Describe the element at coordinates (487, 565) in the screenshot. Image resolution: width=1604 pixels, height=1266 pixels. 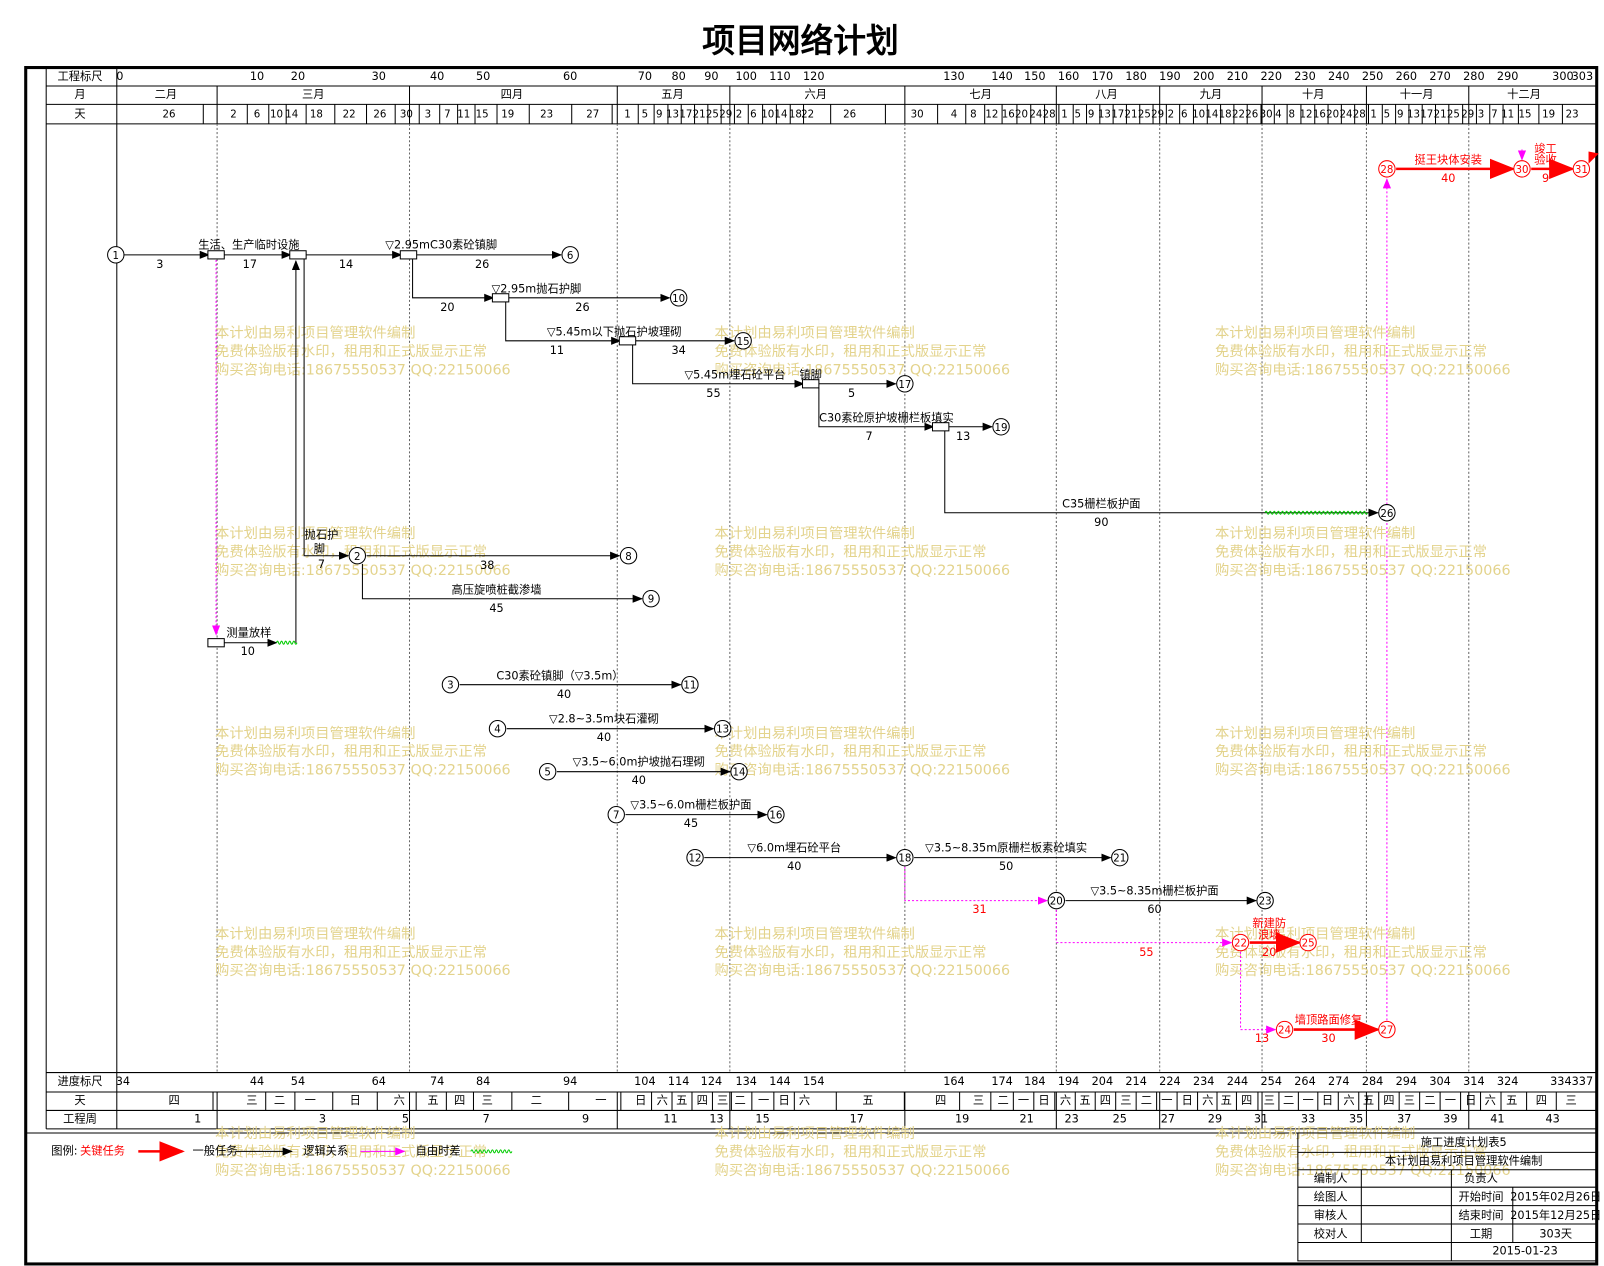
I see `activity-duration: 38` at that location.